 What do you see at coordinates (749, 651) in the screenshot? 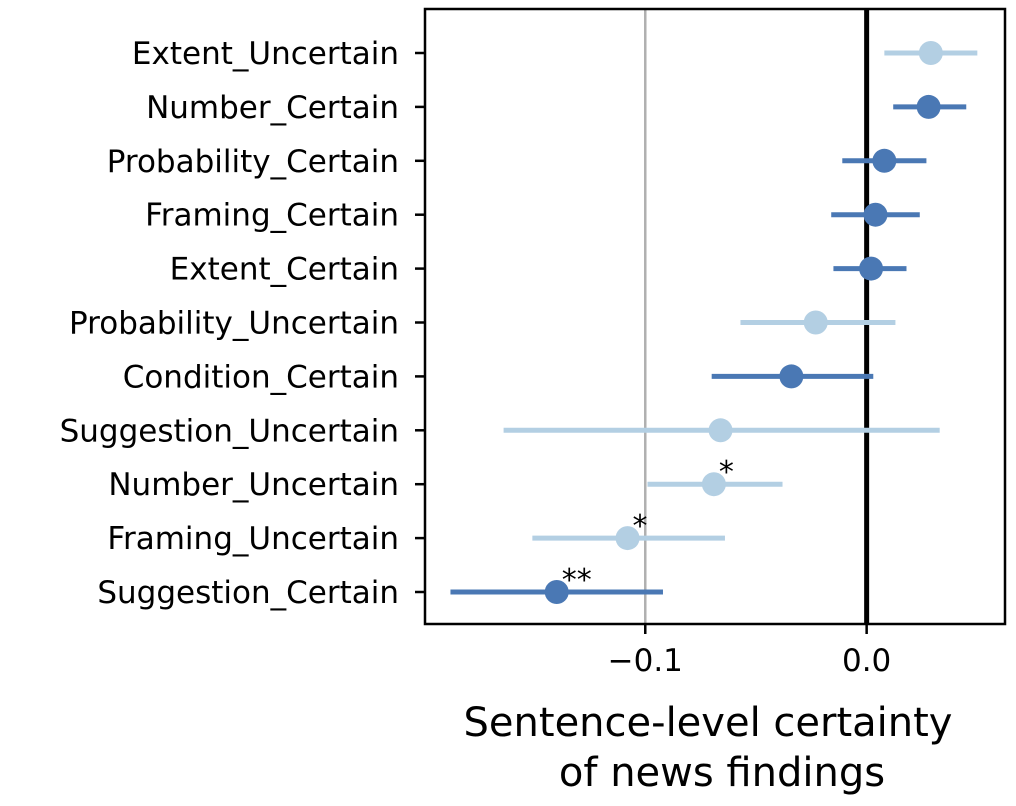
I see `x-axis: −0.1 0.0` at bounding box center [749, 651].